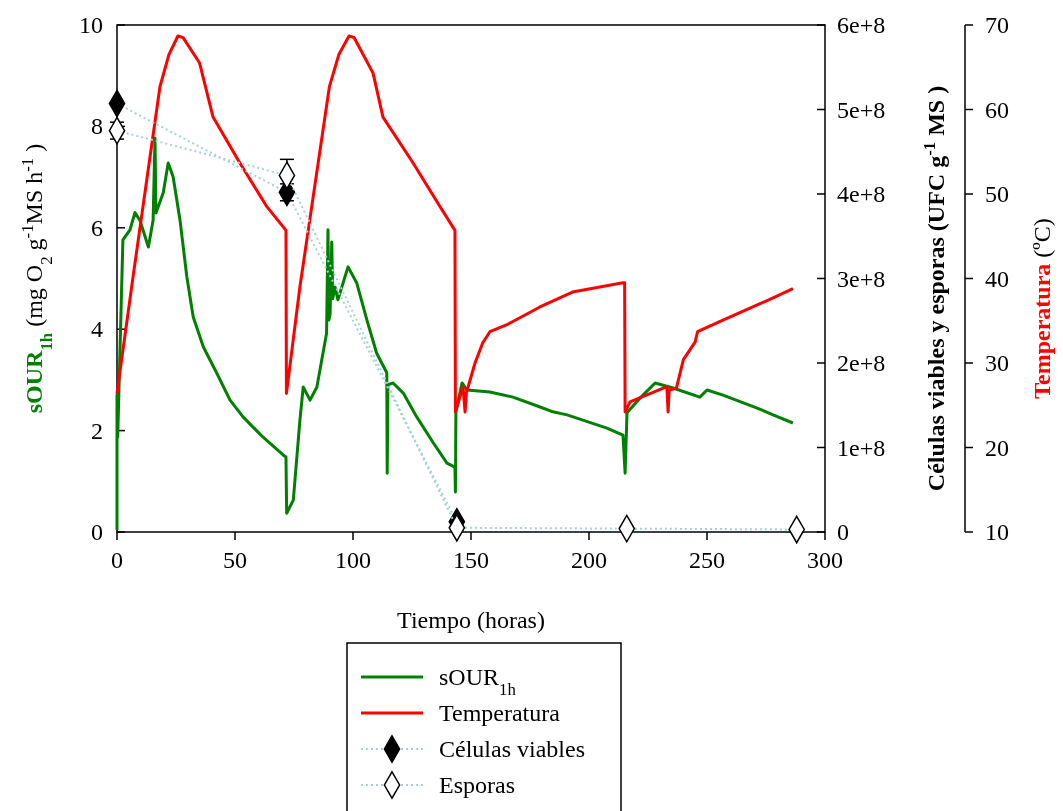 The width and height of the screenshot is (1063, 811). I want to click on y3-tick-label: 60, so click(997, 109).